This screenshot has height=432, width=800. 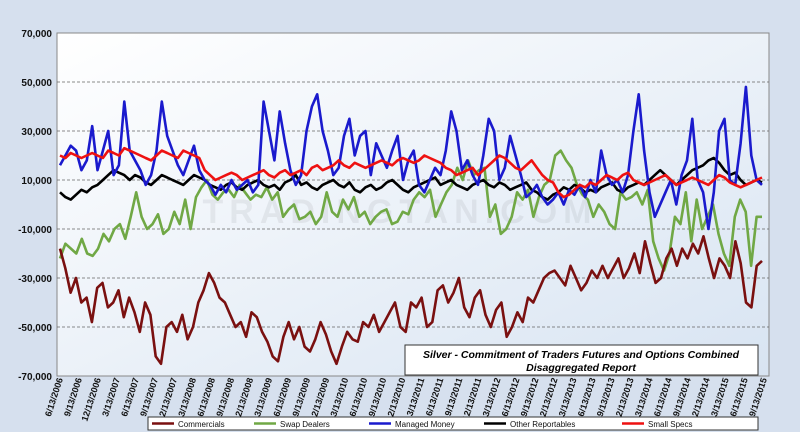 I want to click on y-tick-label: 30,000, so click(x=36, y=132).